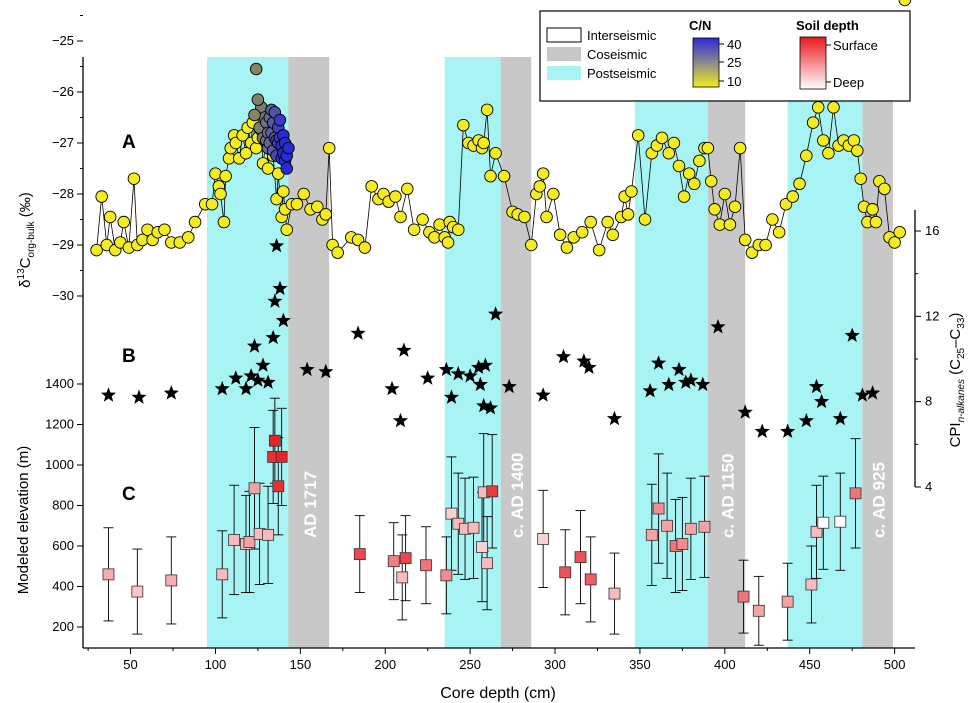  What do you see at coordinates (63, 193) in the screenshot?
I see `y-tick-label-a: −28` at bounding box center [63, 193].